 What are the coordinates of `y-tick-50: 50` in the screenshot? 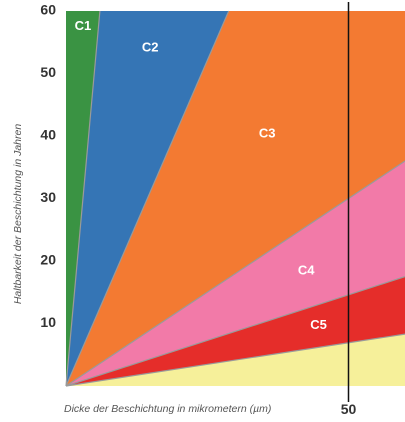 It's located at (48, 72).